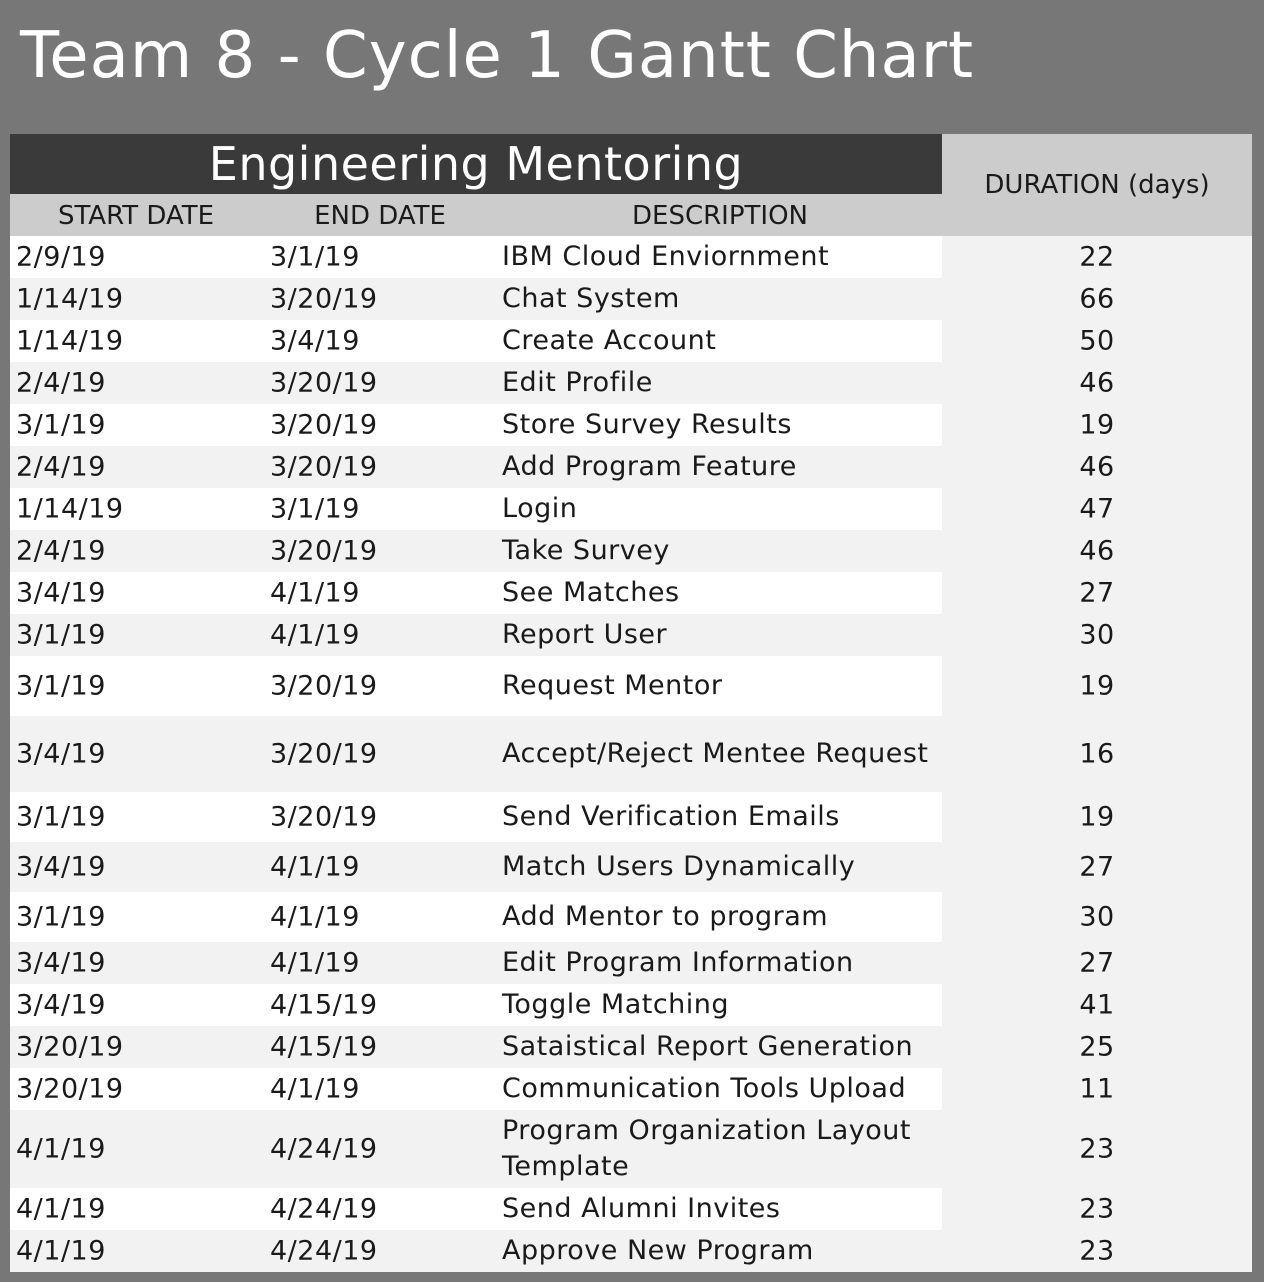 This screenshot has height=1282, width=1264. Describe the element at coordinates (70, 1089) in the screenshot. I see `cell-start-date: 3/20/19` at that location.